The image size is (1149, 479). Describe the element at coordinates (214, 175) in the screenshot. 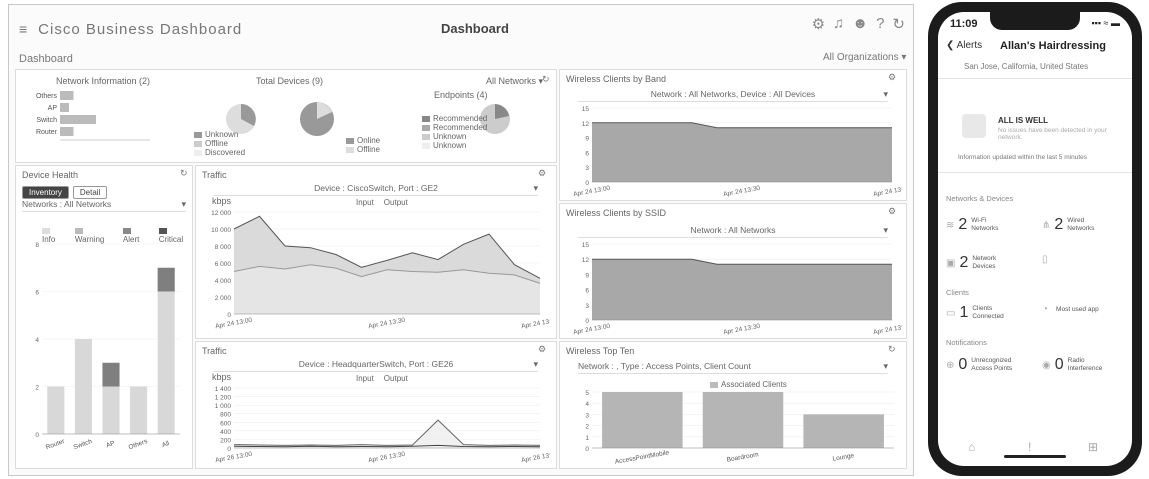

I see `traffic-title: Traffic` at that location.